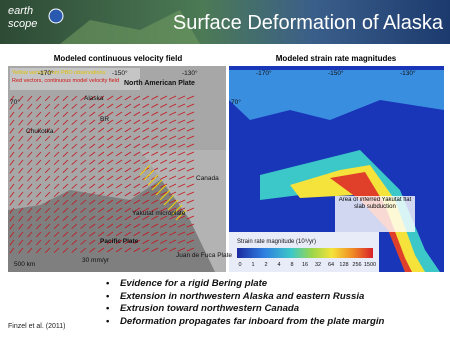 The height and width of the screenshot is (338, 450). What do you see at coordinates (96, 260) in the screenshot?
I see `scale-label: 30 mm/yr` at bounding box center [96, 260].